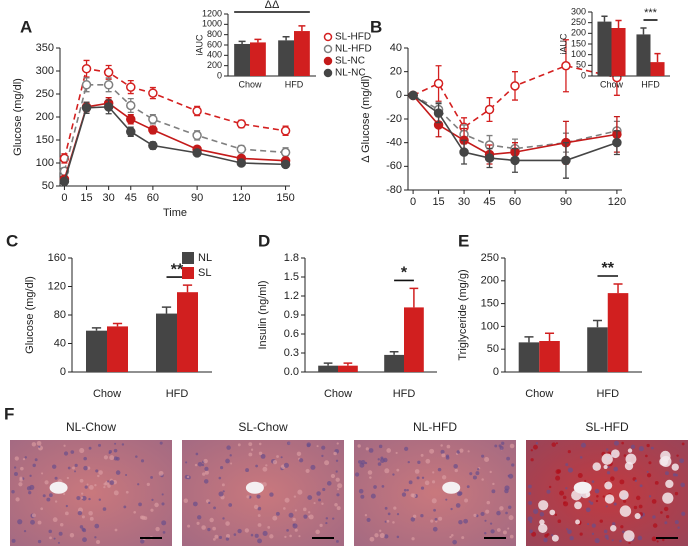  Describe the element at coordinates (57, 286) in the screenshot. I see `y-tick-label: 120` at that location.